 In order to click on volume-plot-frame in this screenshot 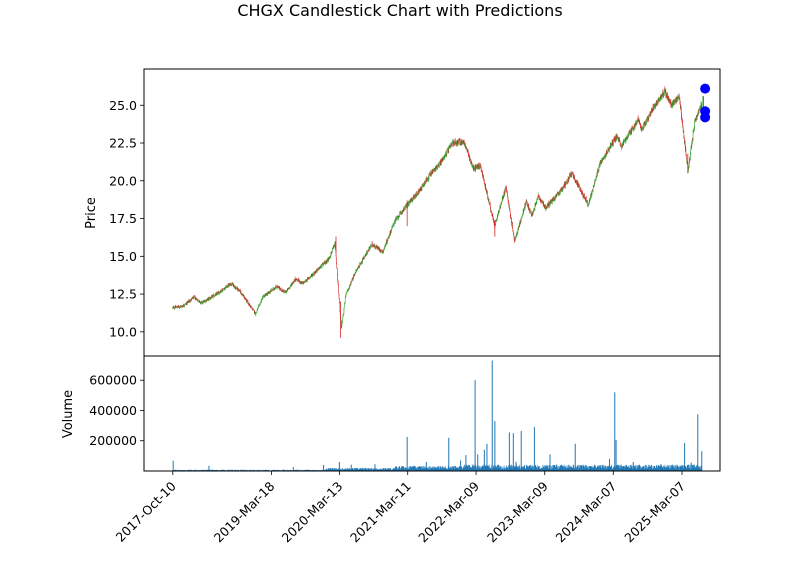, I will do `click(432, 413)`.